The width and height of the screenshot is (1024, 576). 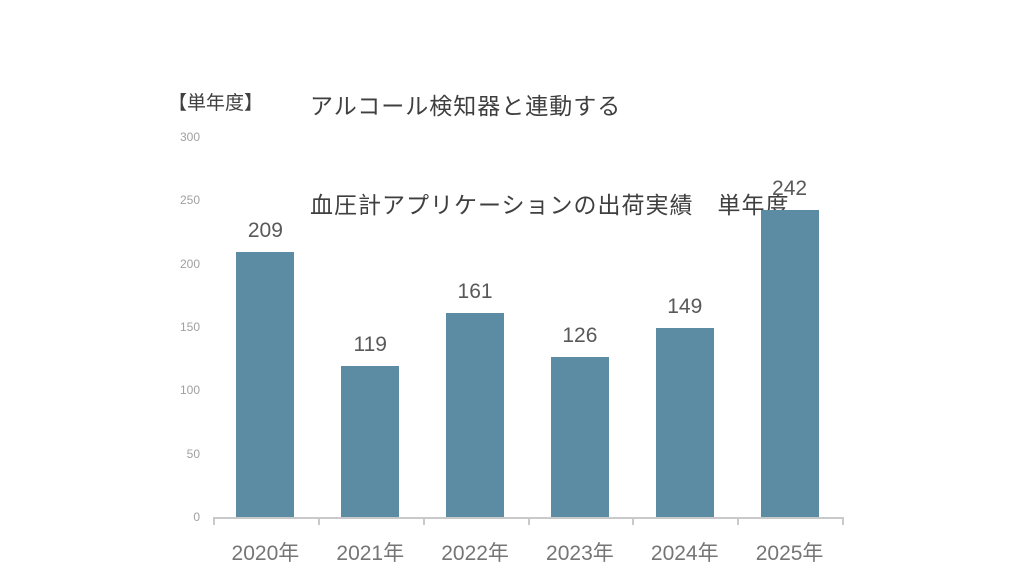 What do you see at coordinates (189, 200) in the screenshot?
I see `y-axis-tick-label: 250` at bounding box center [189, 200].